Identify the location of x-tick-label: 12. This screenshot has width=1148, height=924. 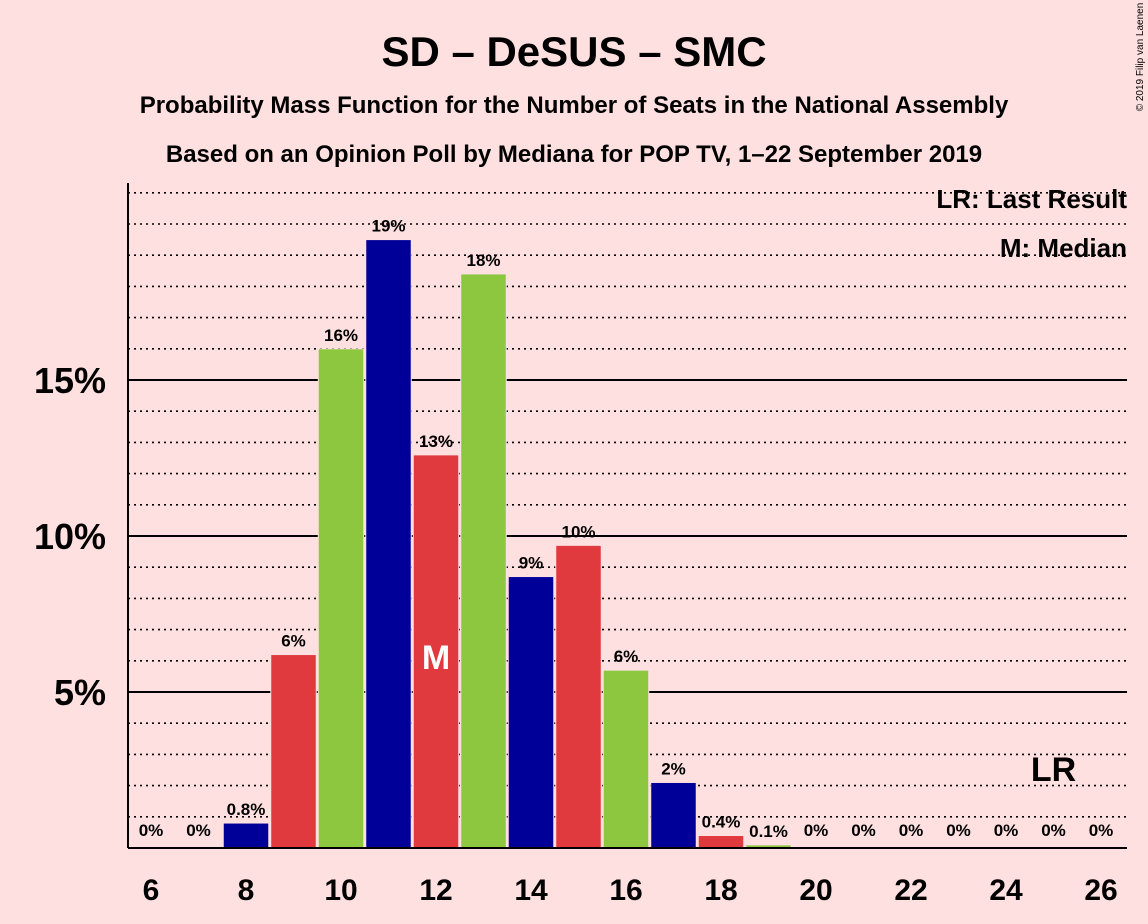
(435, 890).